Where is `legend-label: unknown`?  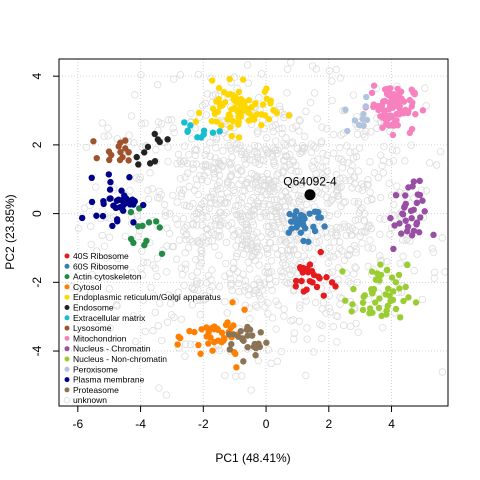 legend-label: unknown is located at coordinates (90, 400).